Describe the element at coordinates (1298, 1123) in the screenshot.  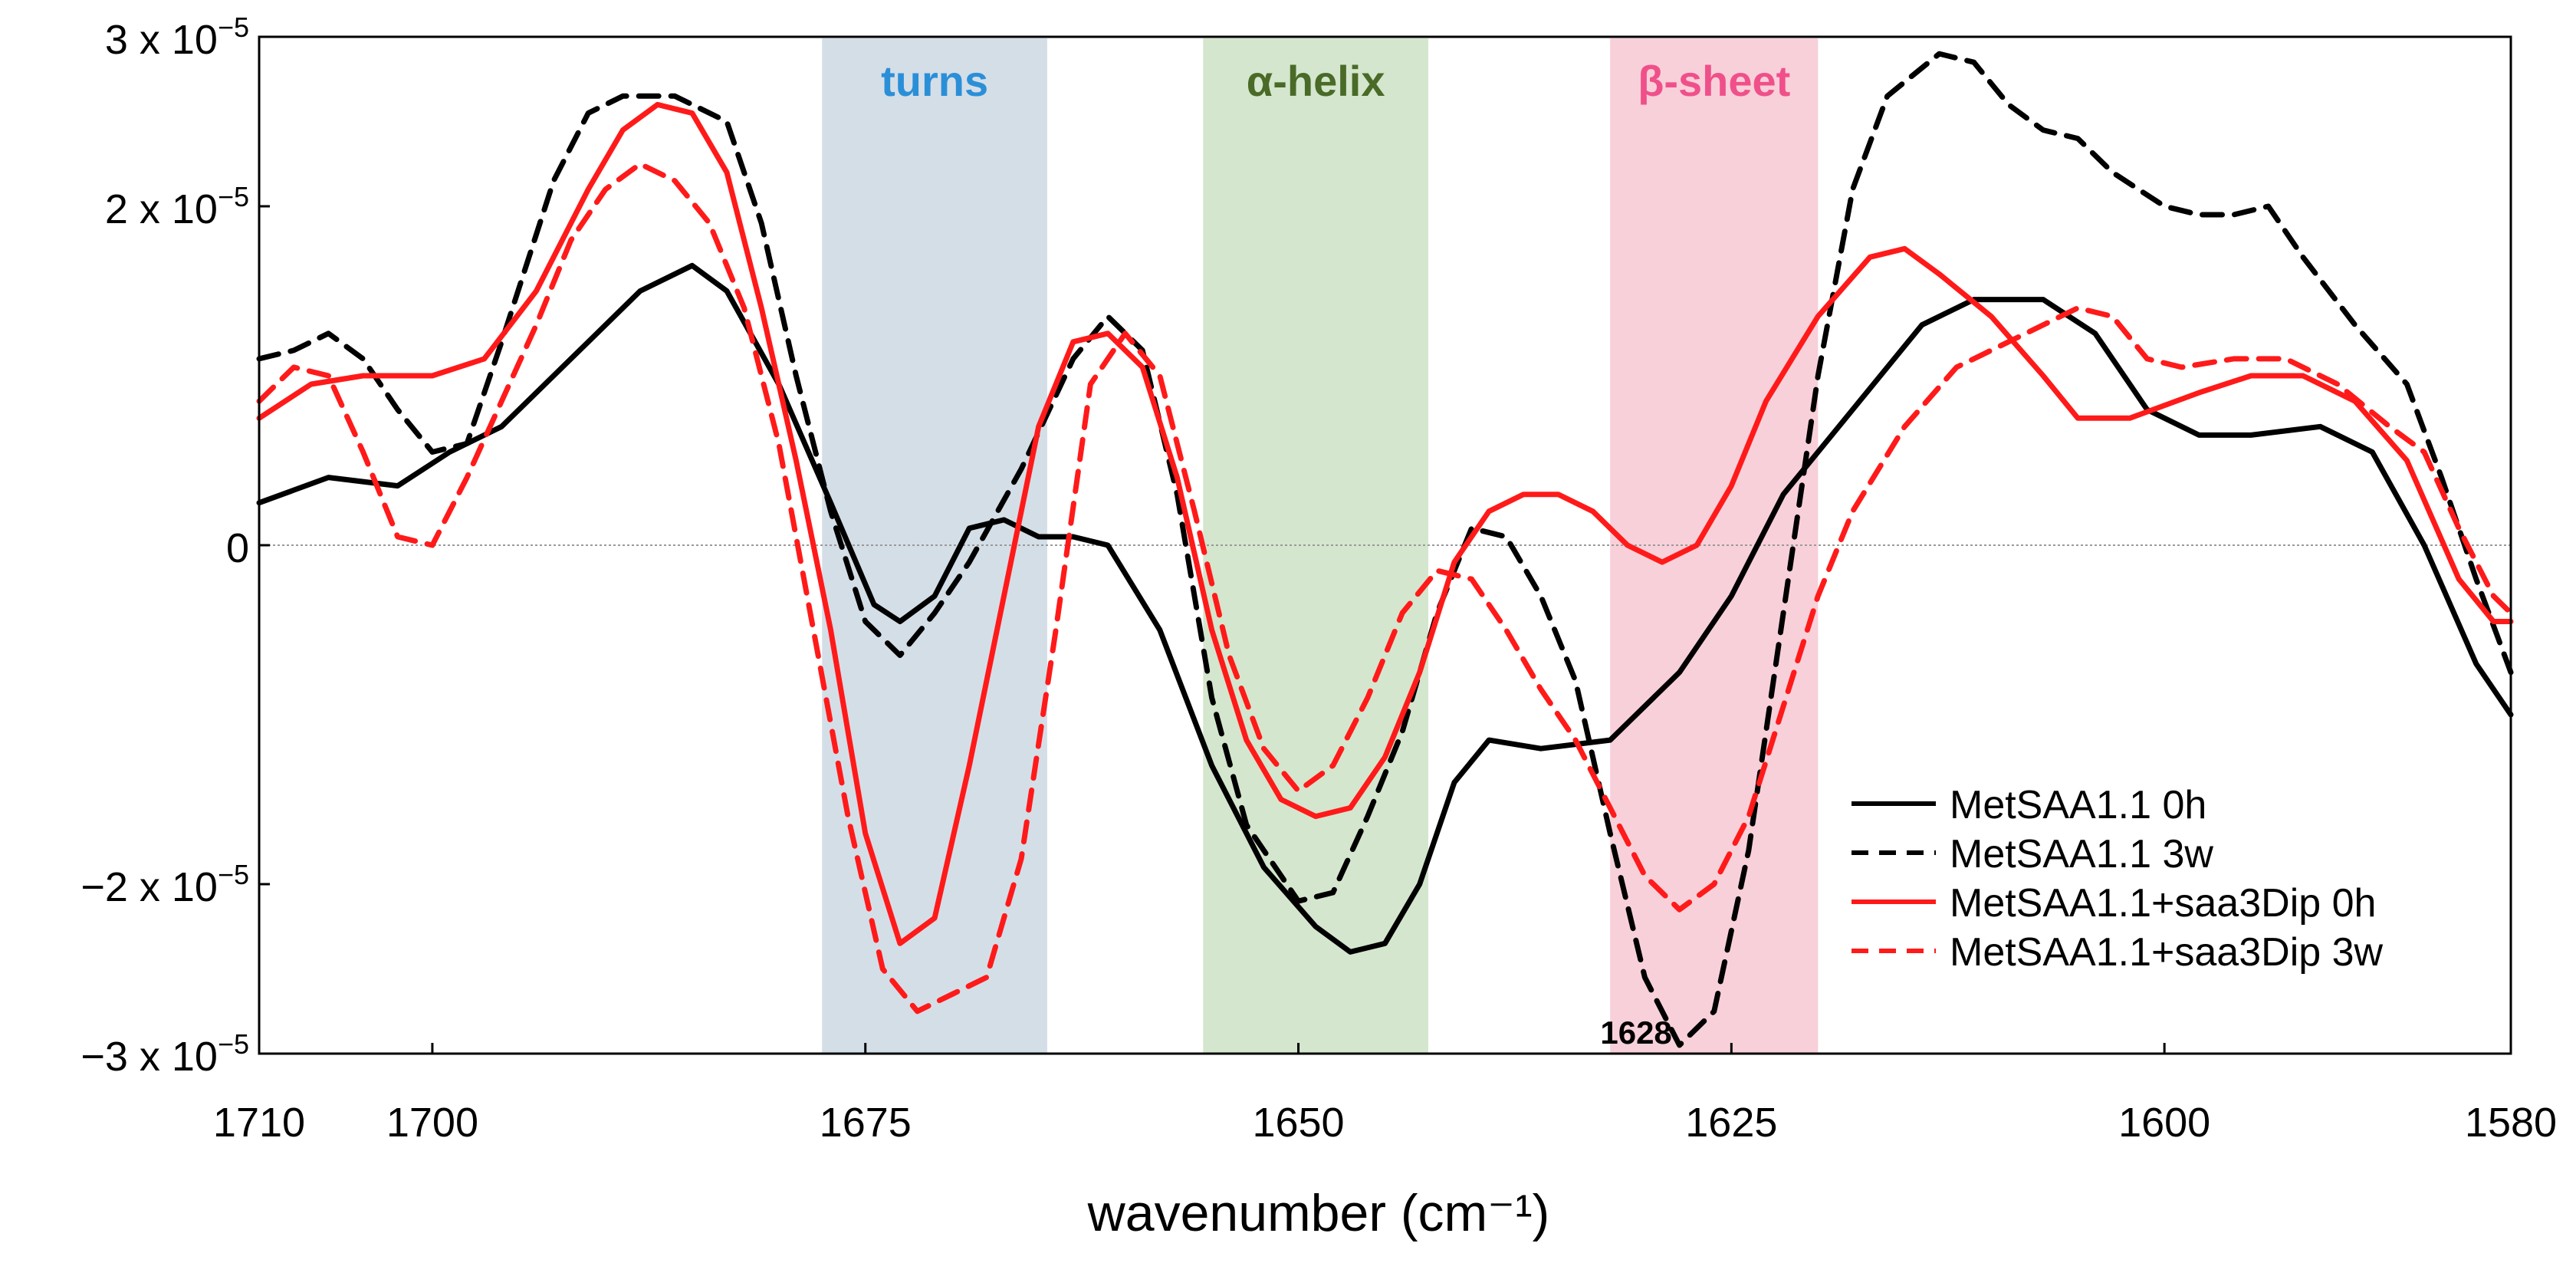
I see `x-tick-label: 1650` at that location.